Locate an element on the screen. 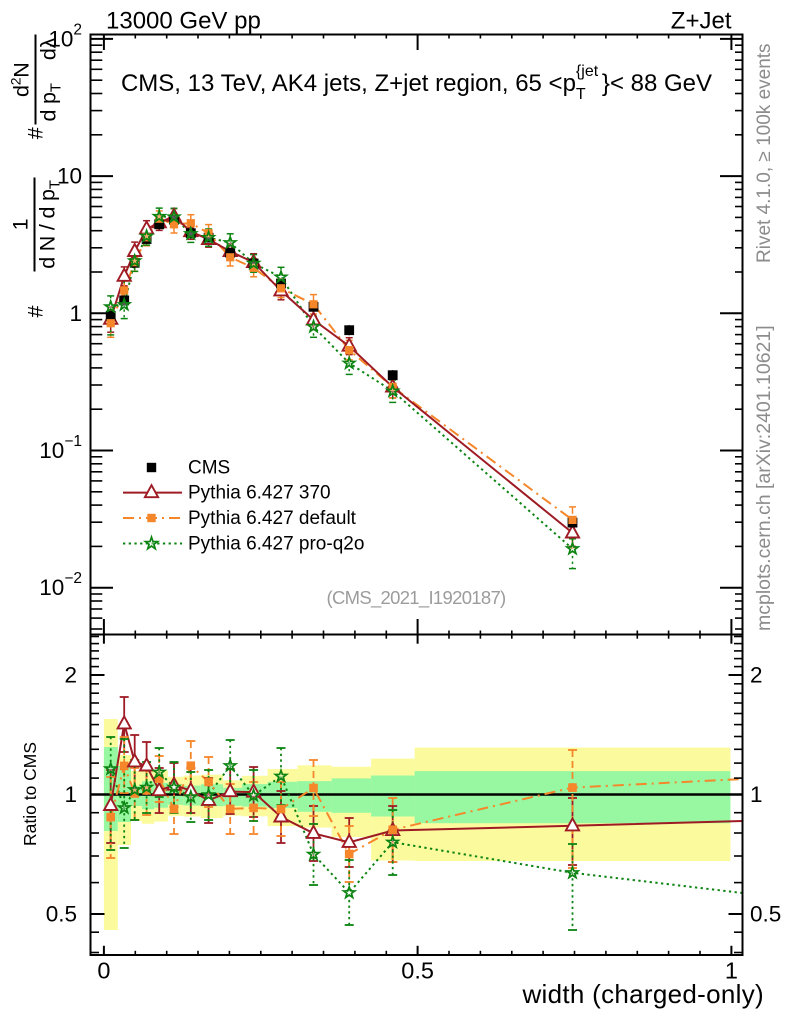 Image resolution: width=786 pixels, height=1024 pixels. svg-text: Ratio to CMS is located at coordinates (30, 794).